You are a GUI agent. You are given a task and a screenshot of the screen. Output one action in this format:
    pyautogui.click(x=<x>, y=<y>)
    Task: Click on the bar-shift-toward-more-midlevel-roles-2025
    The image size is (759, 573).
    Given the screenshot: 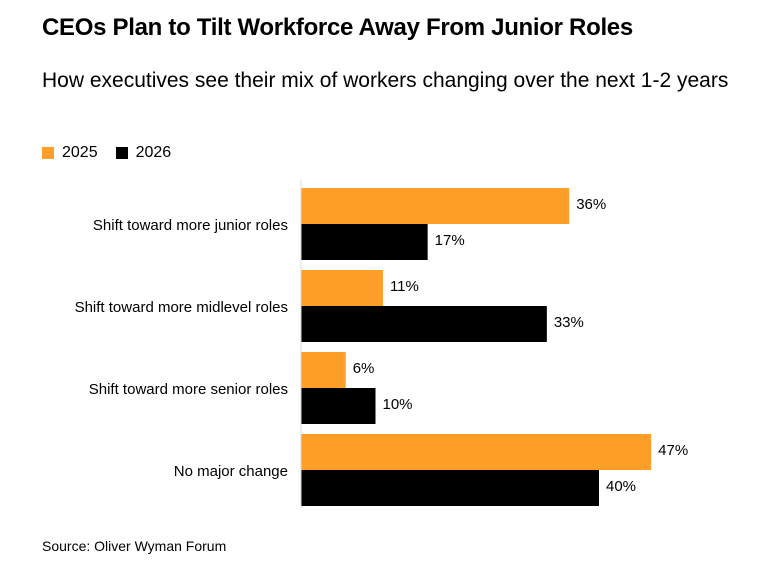 What is the action you would take?
    pyautogui.click(x=342, y=288)
    